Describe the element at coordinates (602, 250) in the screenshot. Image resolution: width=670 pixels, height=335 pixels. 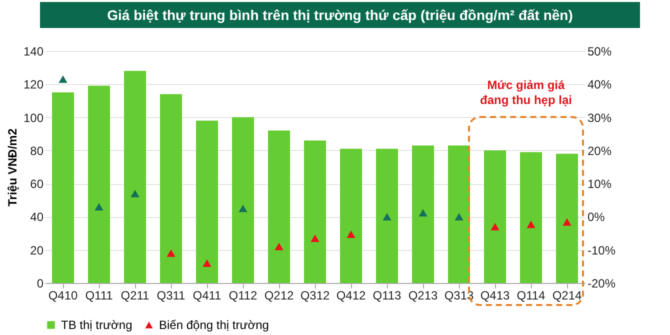
I see `y2-tick-label: -10%` at that location.